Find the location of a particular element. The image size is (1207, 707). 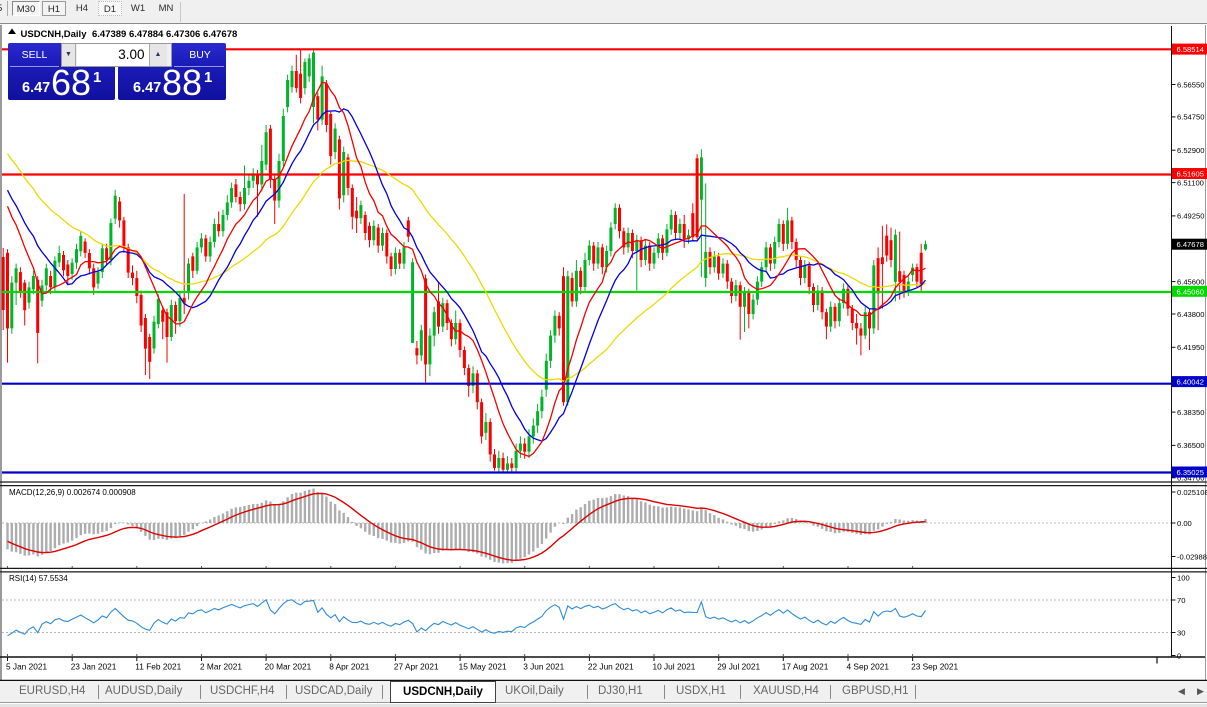

svg-text: 15 May 2021 is located at coordinates (483, 667).